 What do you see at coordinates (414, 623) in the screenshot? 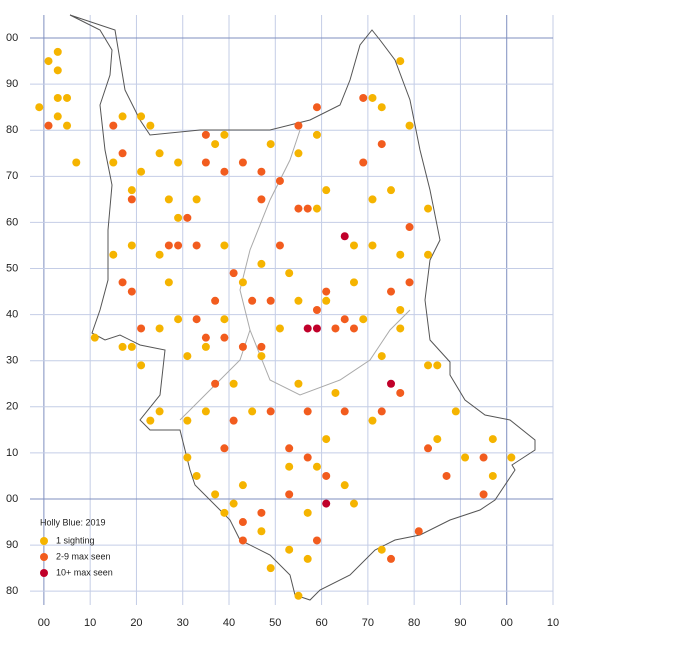
I see `x-tick-label: 80` at bounding box center [414, 623].